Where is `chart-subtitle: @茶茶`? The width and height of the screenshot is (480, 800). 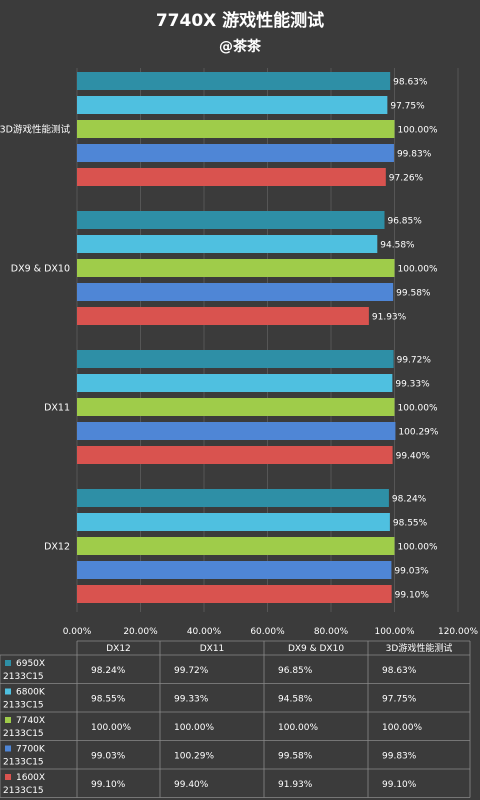
chart-subtitle: @茶茶 is located at coordinates (240, 46).